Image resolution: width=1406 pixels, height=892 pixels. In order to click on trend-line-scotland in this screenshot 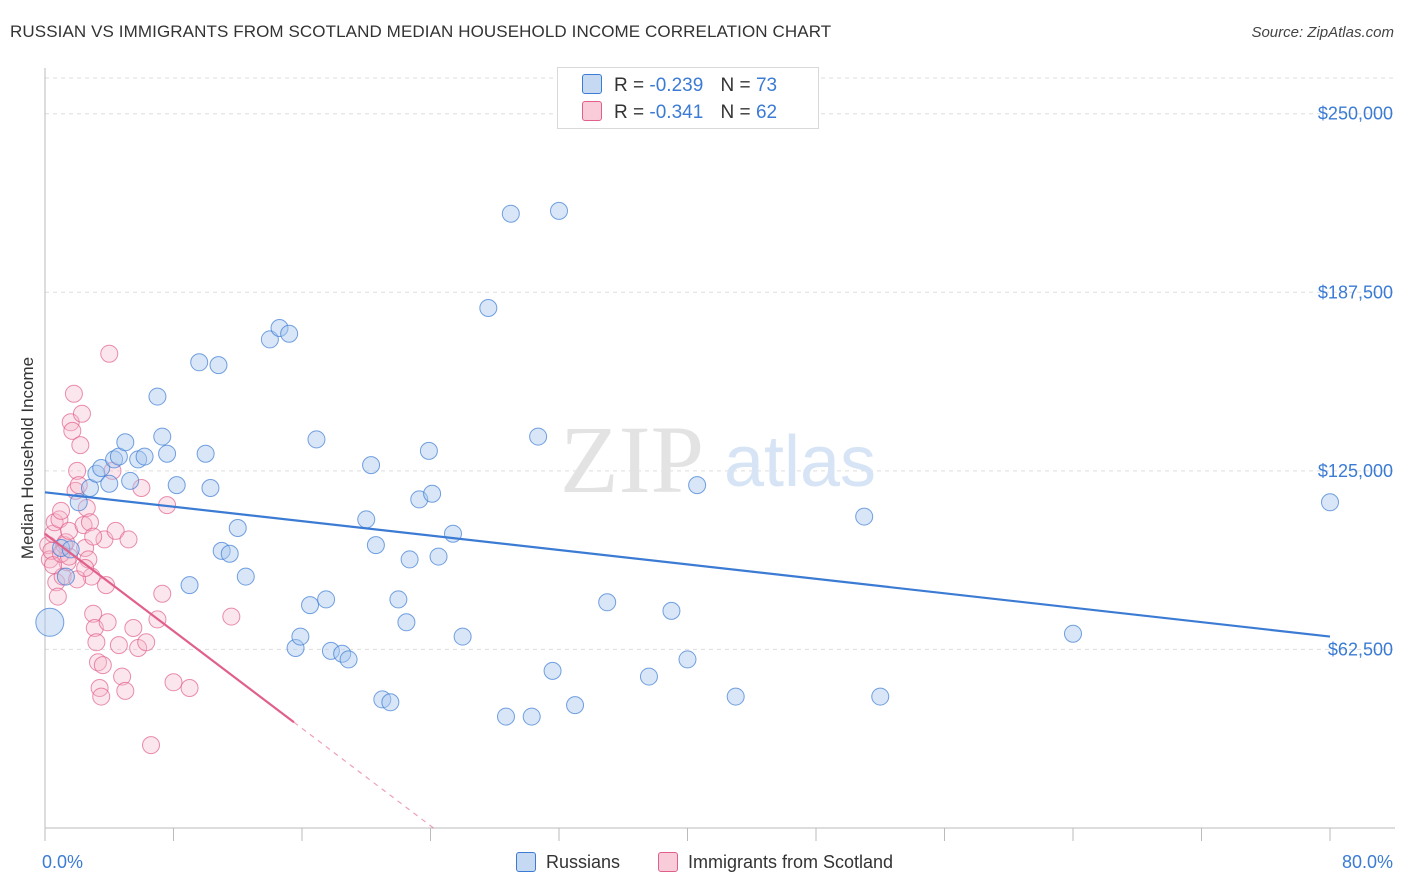, I will do `click(169, 628)`.